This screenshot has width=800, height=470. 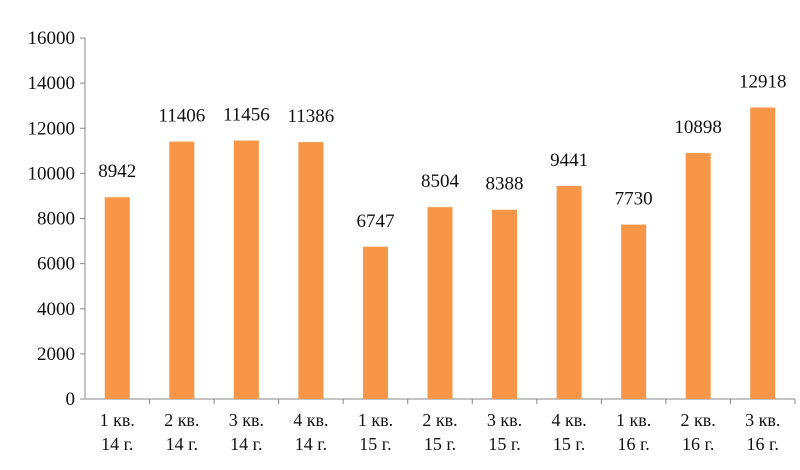 What do you see at coordinates (634, 199) in the screenshot?
I see `data-label: 7730` at bounding box center [634, 199].